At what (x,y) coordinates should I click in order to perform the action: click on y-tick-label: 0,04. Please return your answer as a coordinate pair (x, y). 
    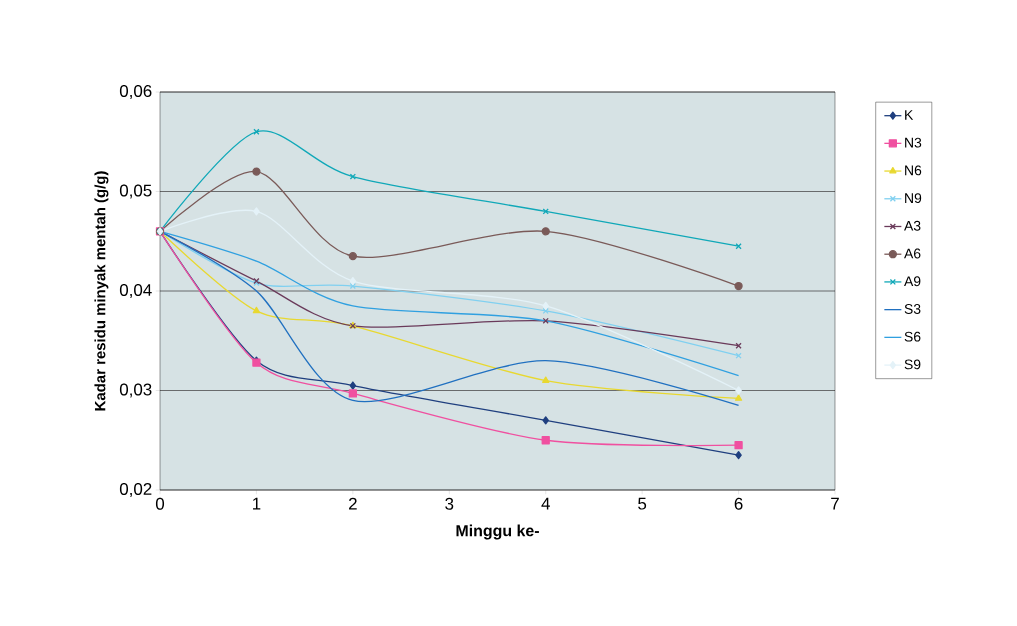
    Looking at the image, I should click on (135, 291).